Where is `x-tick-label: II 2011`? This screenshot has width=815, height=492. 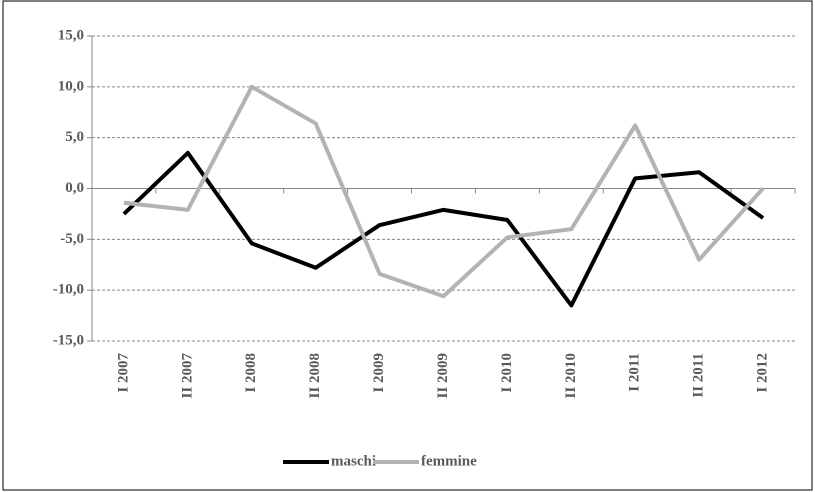 x-tick-label: II 2011 is located at coordinates (699, 375).